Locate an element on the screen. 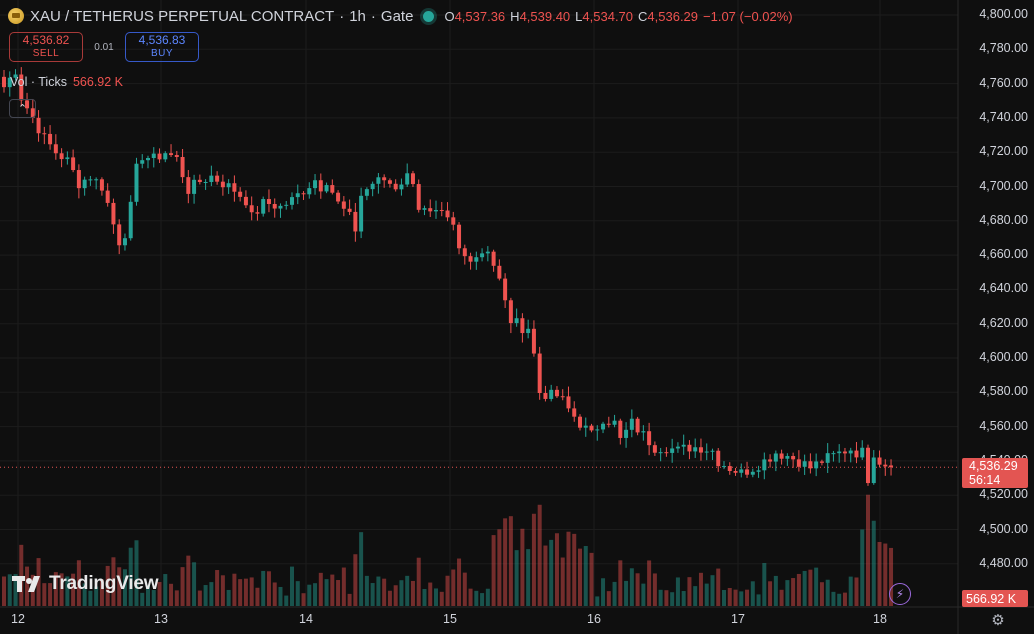 The width and height of the screenshot is (1034, 634). low-value: 4,534.70 is located at coordinates (608, 16).